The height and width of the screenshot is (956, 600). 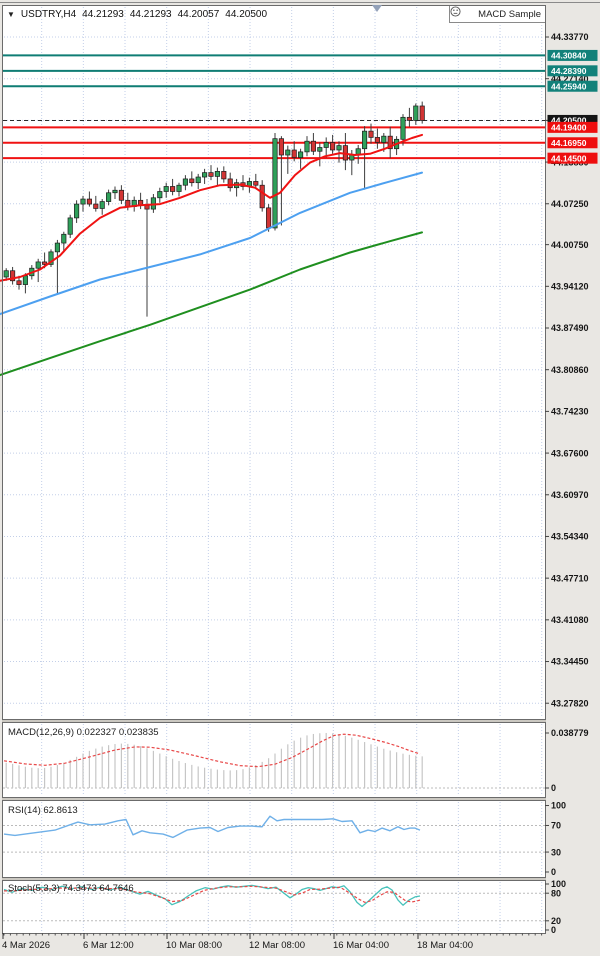 What do you see at coordinates (569, 128) in the screenshot?
I see `price-badge-label: 44.19400` at bounding box center [569, 128].